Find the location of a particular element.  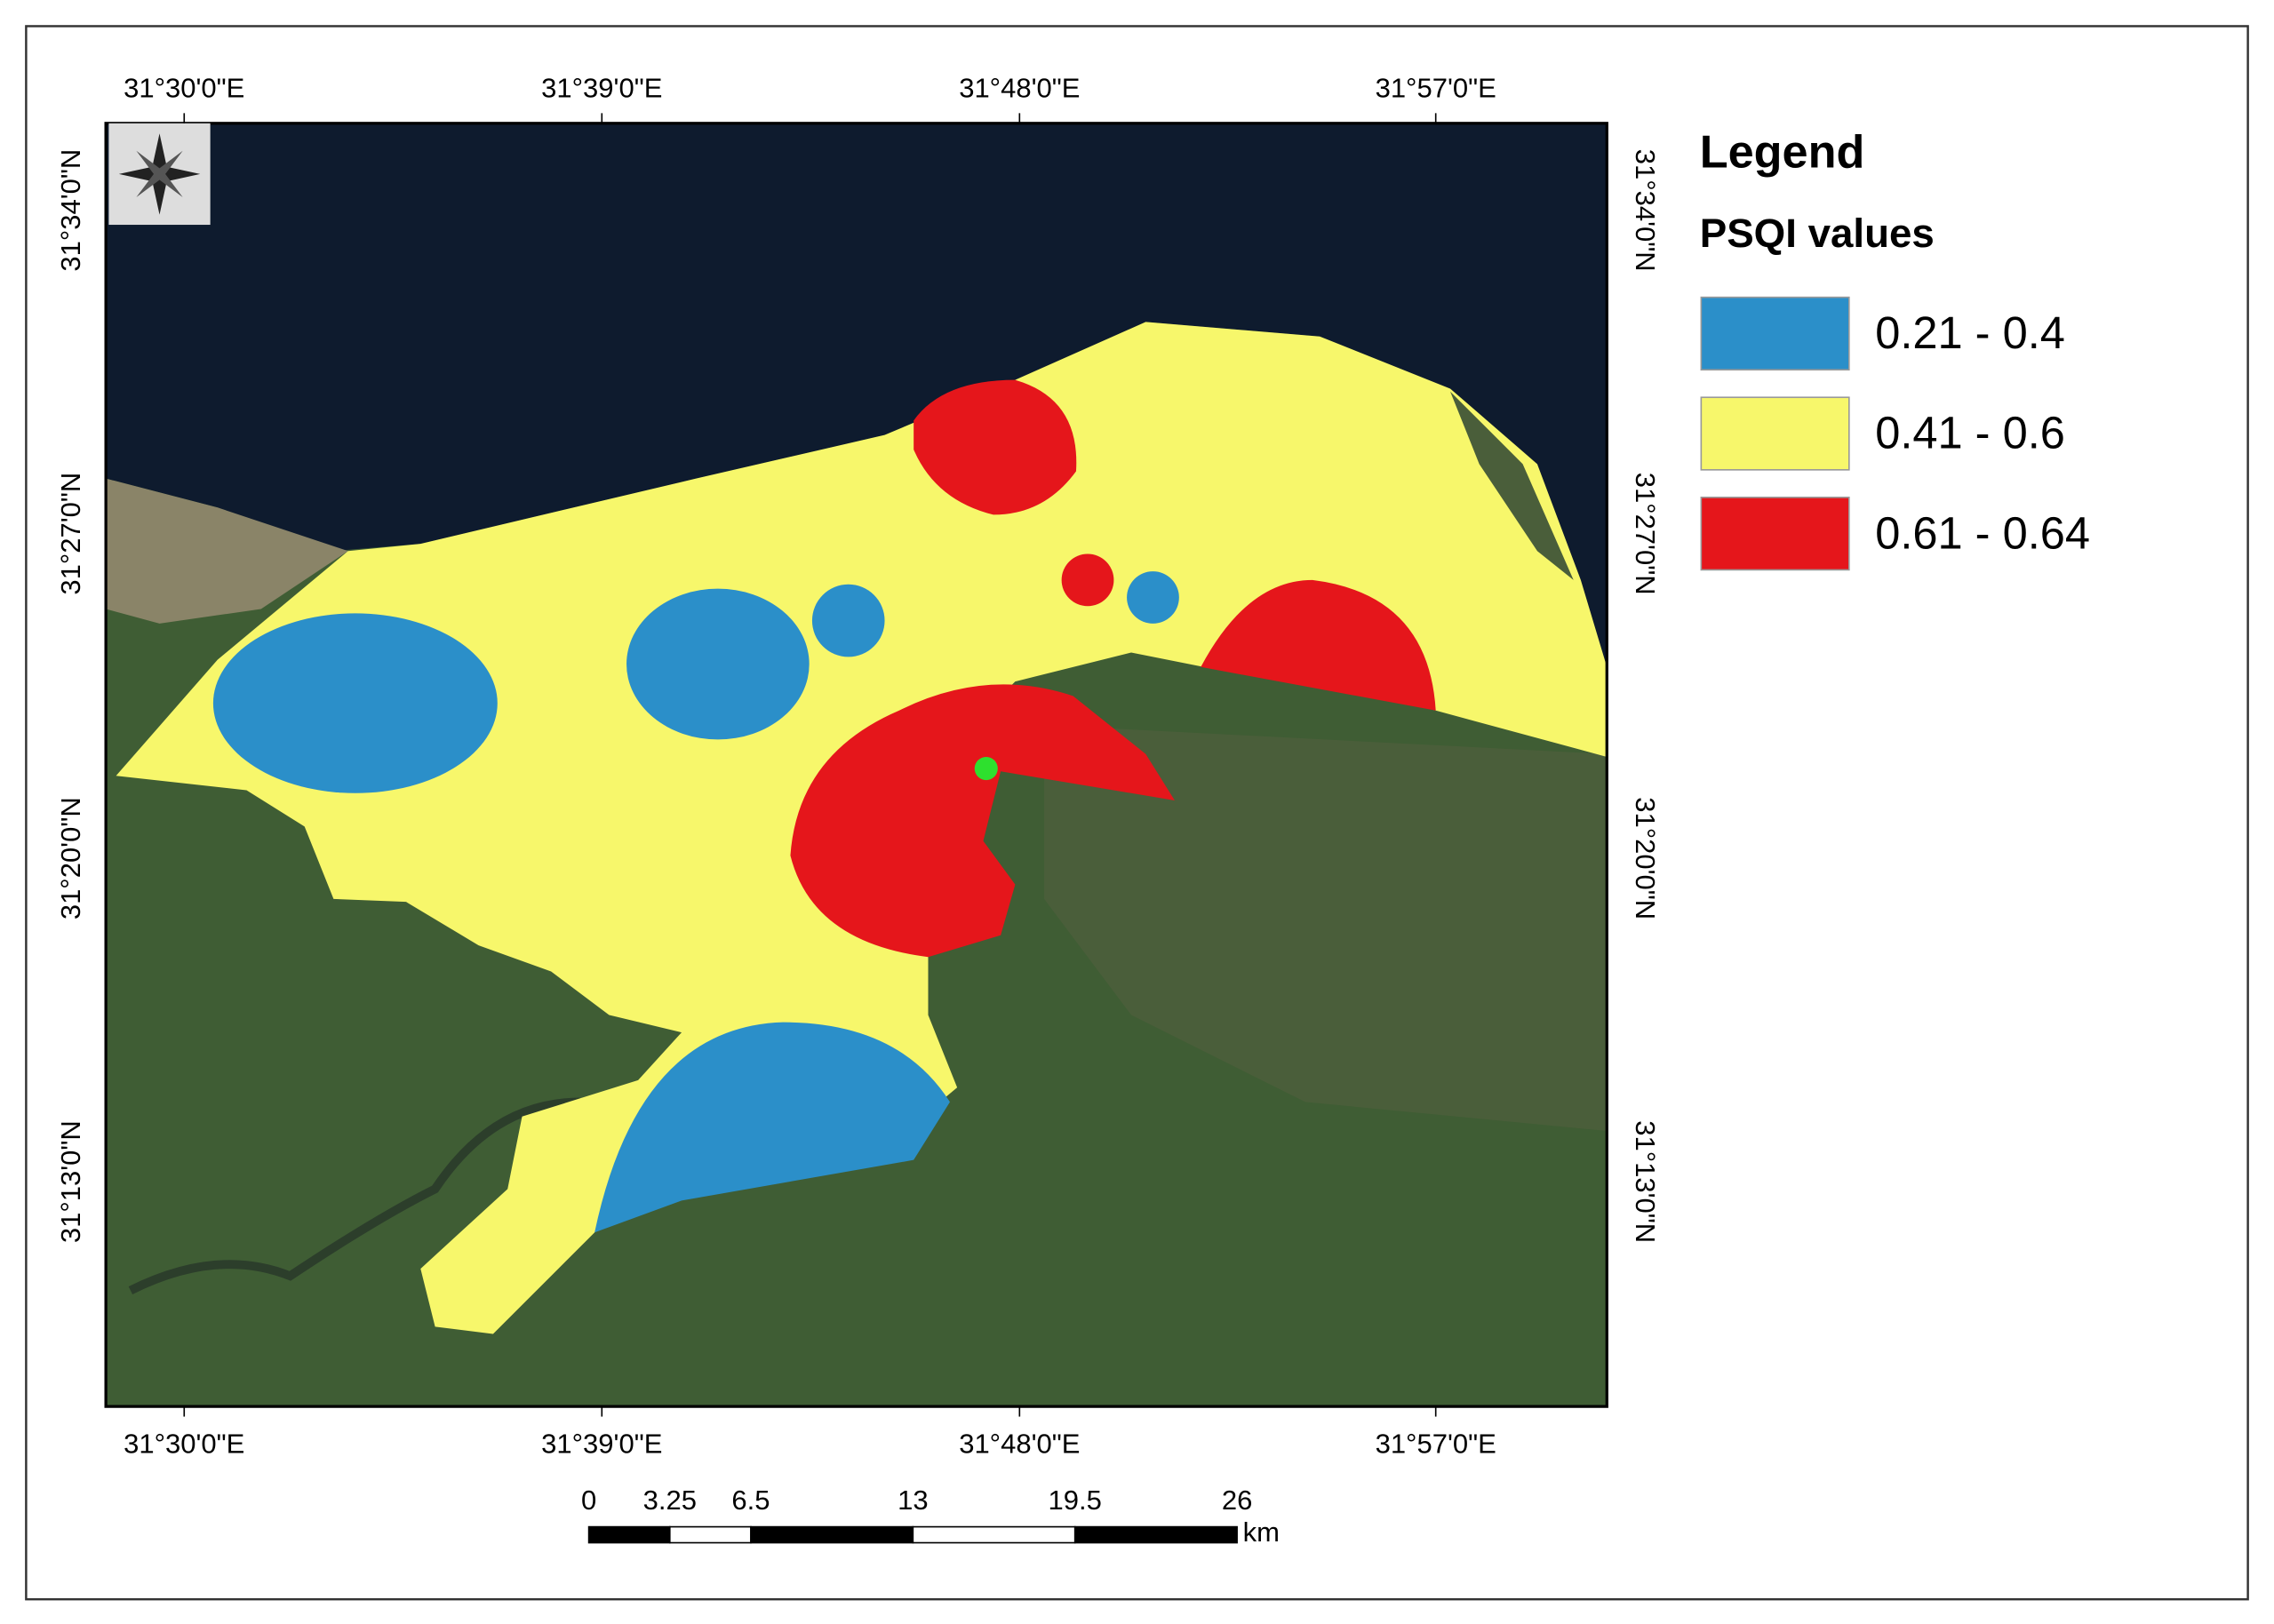

scale-label: 19.5 is located at coordinates (1076, 1501).